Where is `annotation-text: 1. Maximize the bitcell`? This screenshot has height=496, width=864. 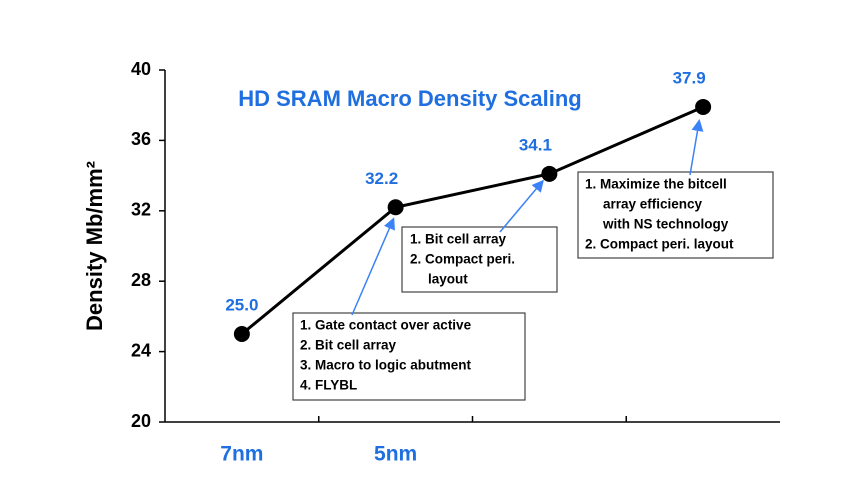 annotation-text: 1. Maximize the bitcell is located at coordinates (656, 184).